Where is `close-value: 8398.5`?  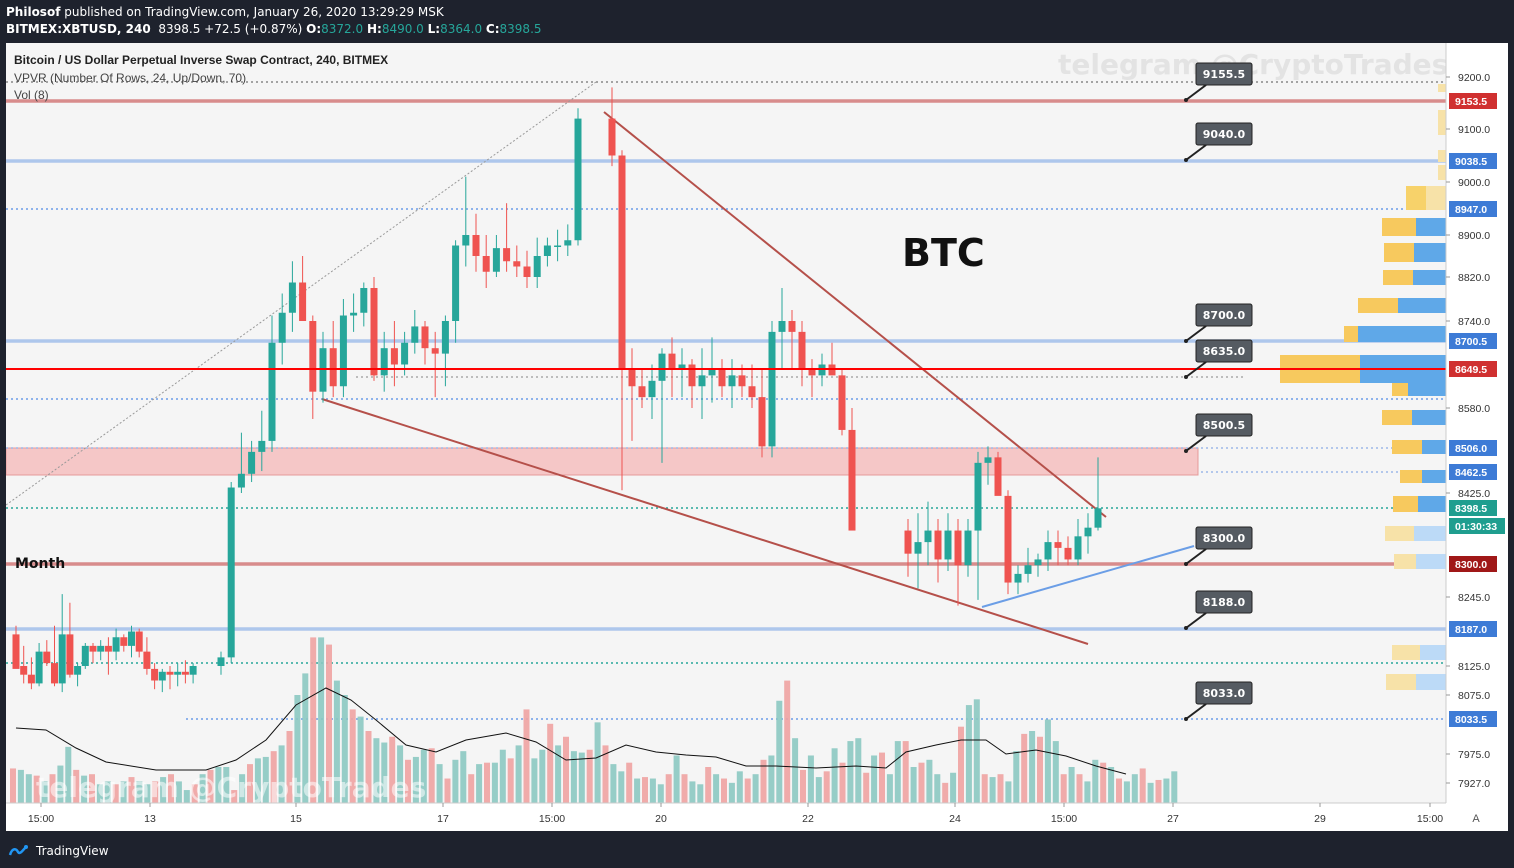
close-value: 8398.5 is located at coordinates (520, 29).